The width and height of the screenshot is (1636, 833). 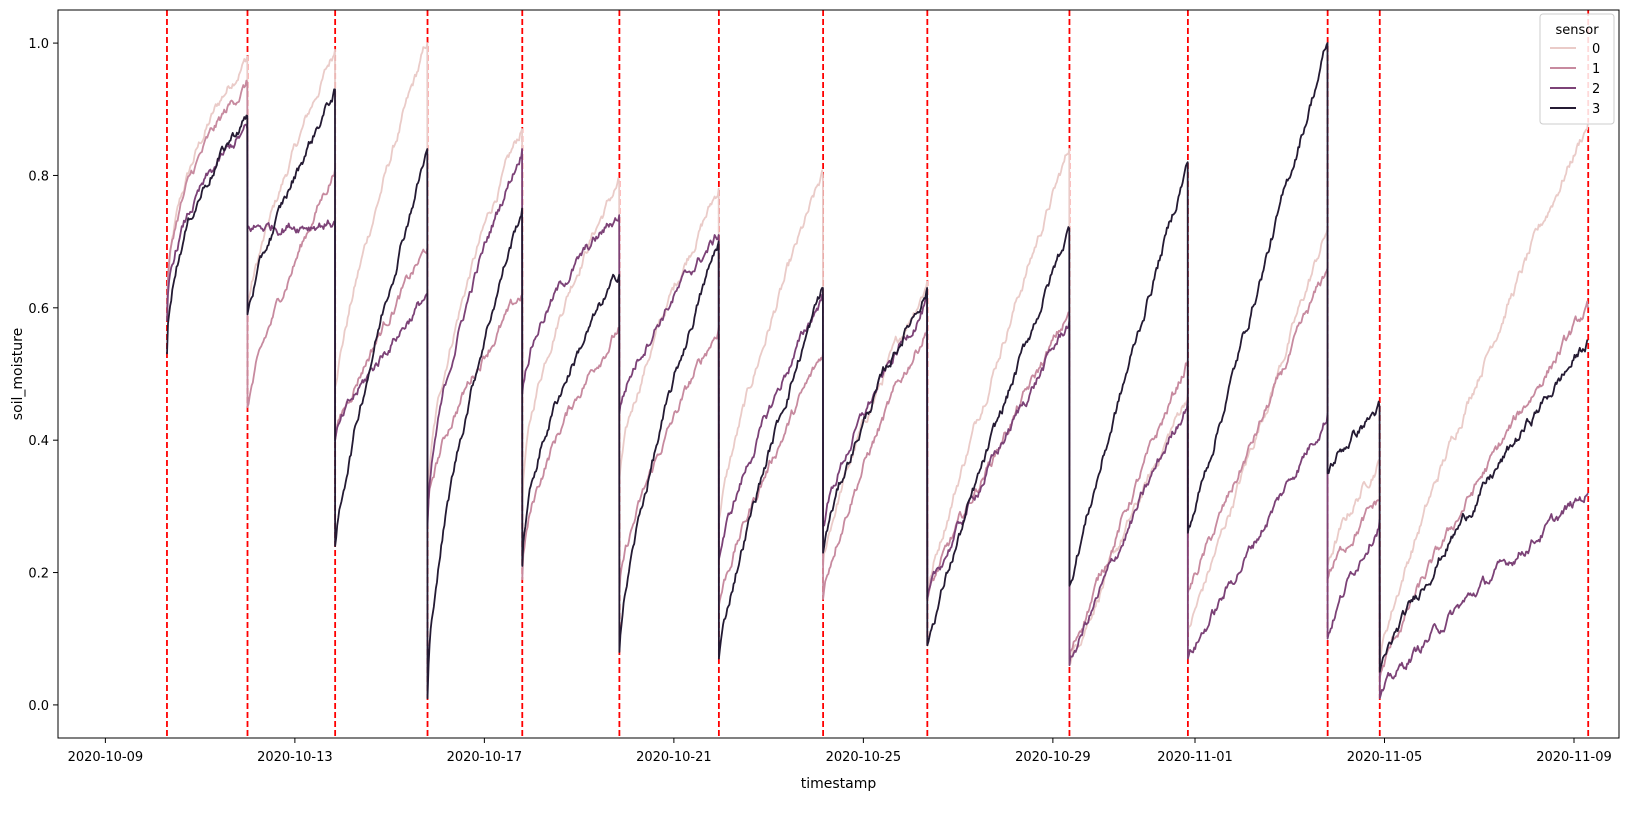 What do you see at coordinates (864, 757) in the screenshot?
I see `x-tick-label: 2020-10-25` at bounding box center [864, 757].